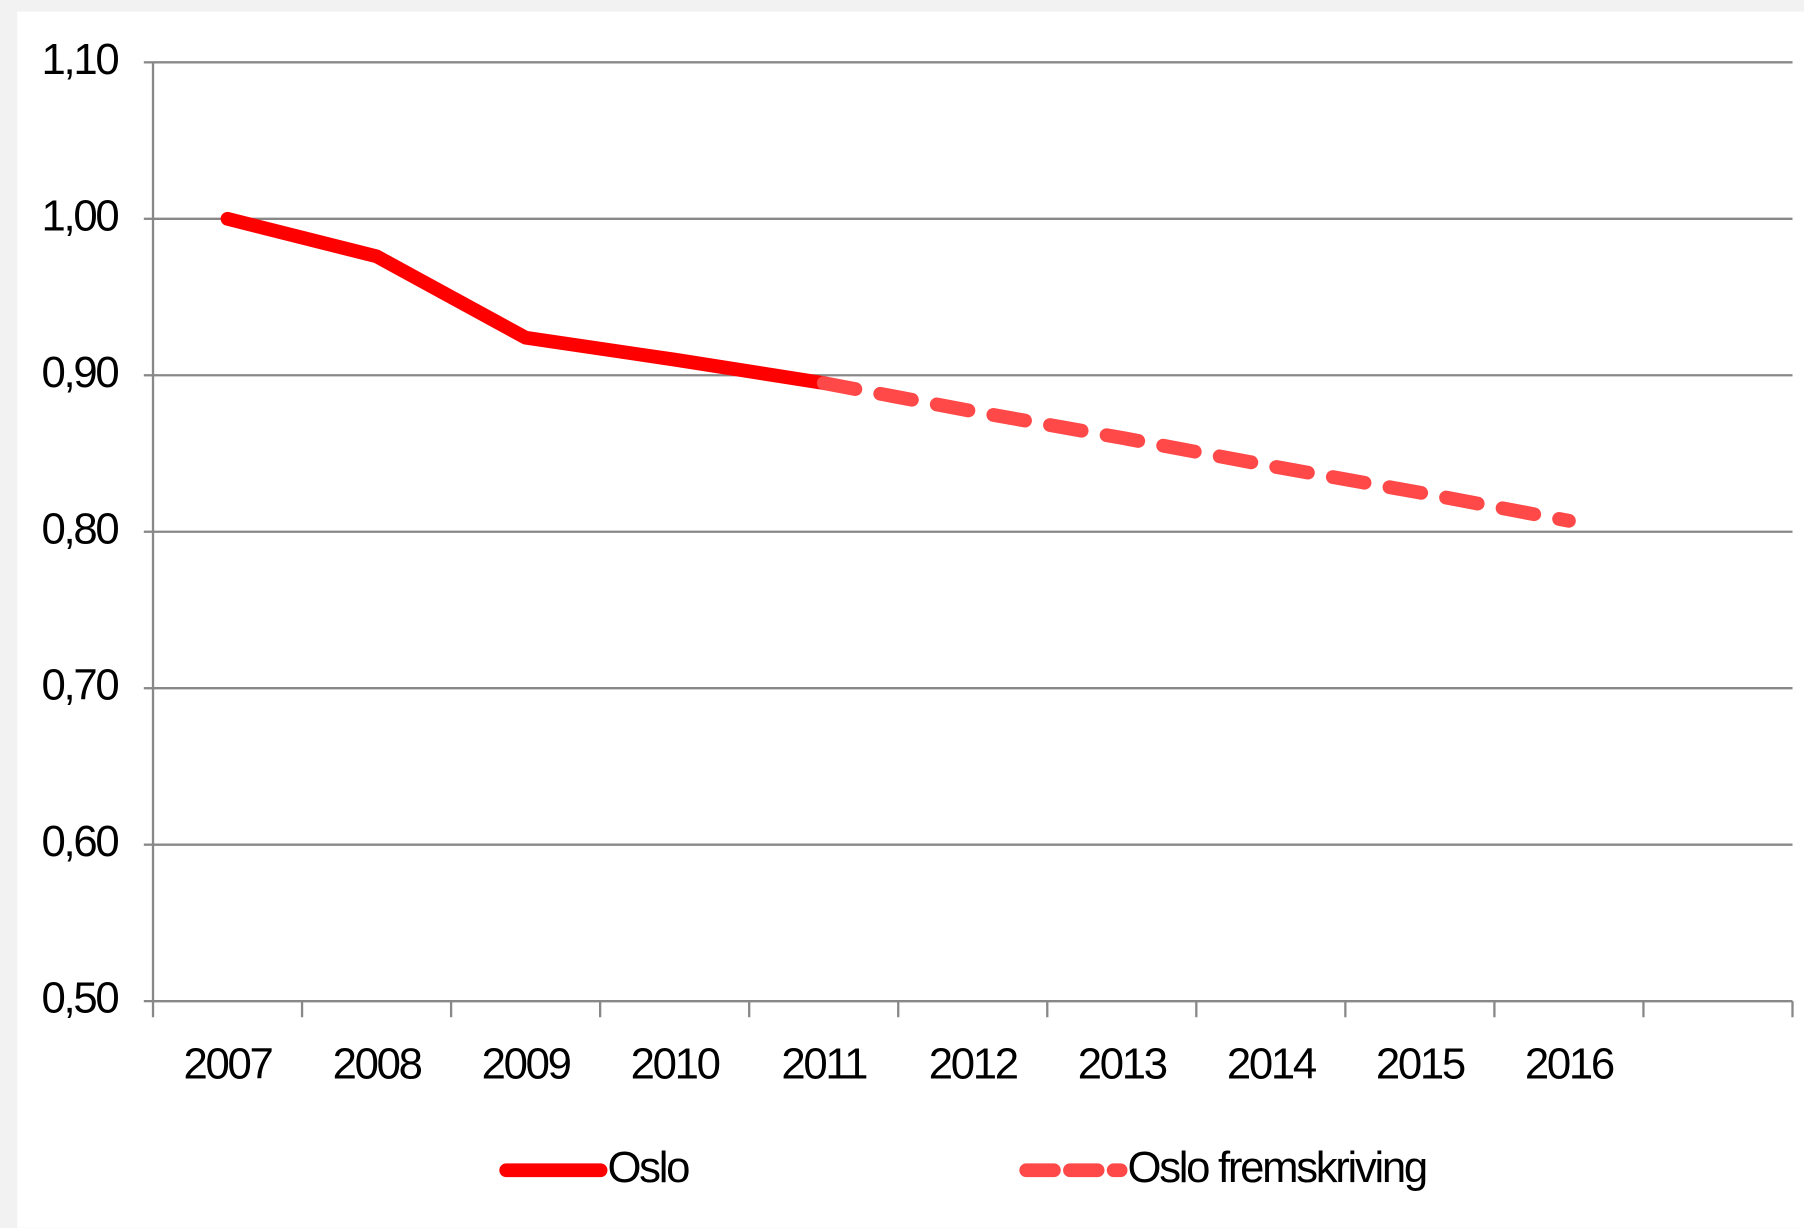  I want to click on x-tick-label: 2011, so click(824, 1063).